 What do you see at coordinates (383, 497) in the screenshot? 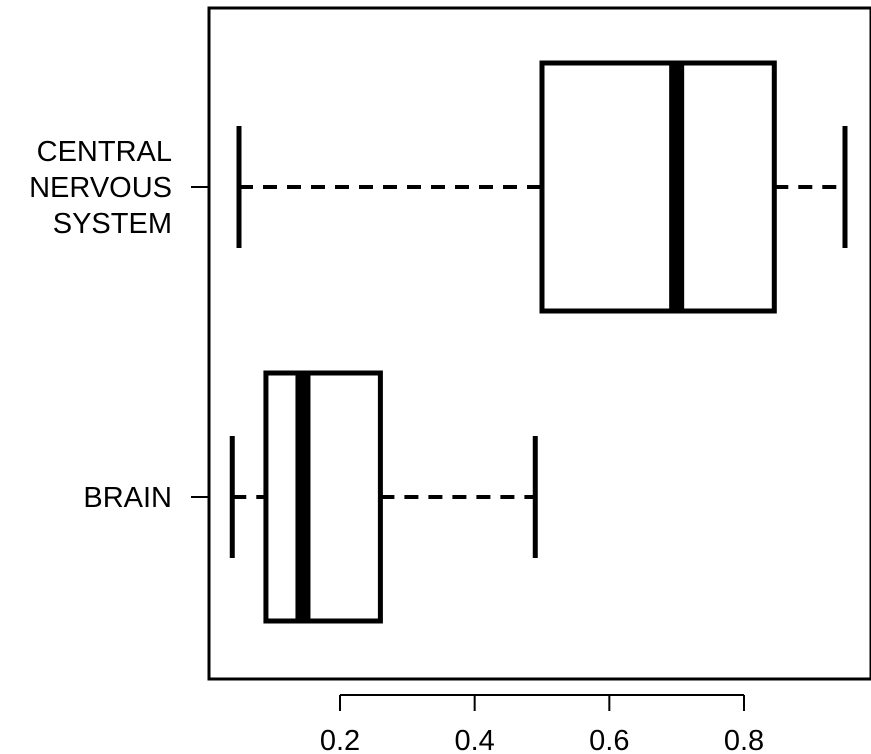
I see `box-brain` at bounding box center [383, 497].